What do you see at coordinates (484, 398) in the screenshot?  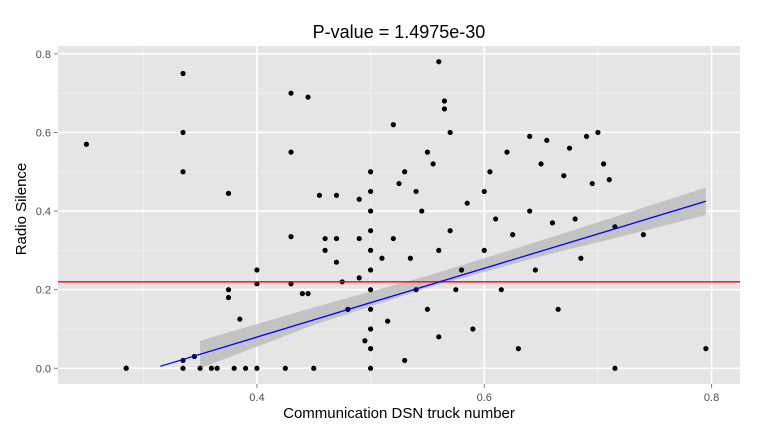 I see `x-tick-label: 0.6` at bounding box center [484, 398].